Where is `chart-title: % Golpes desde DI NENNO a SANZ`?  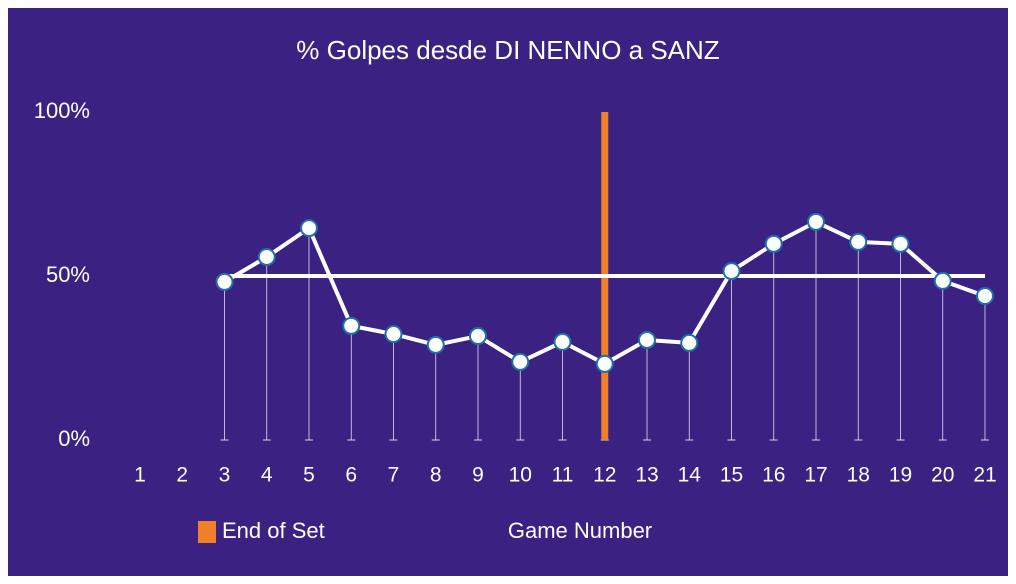 chart-title: % Golpes desde DI NENNO a SANZ is located at coordinates (507, 50).